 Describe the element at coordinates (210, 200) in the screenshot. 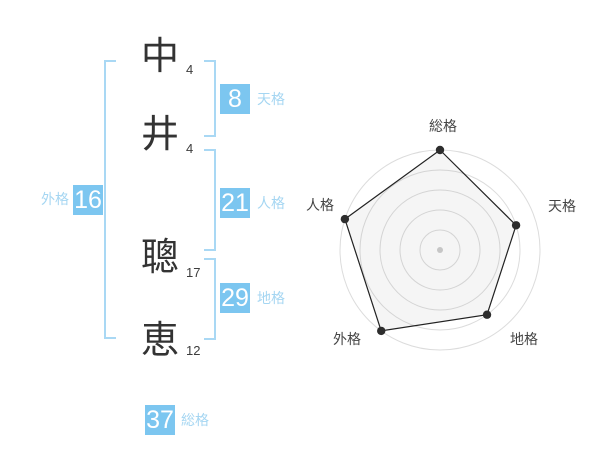

I see `jinkaku-bracket` at that location.